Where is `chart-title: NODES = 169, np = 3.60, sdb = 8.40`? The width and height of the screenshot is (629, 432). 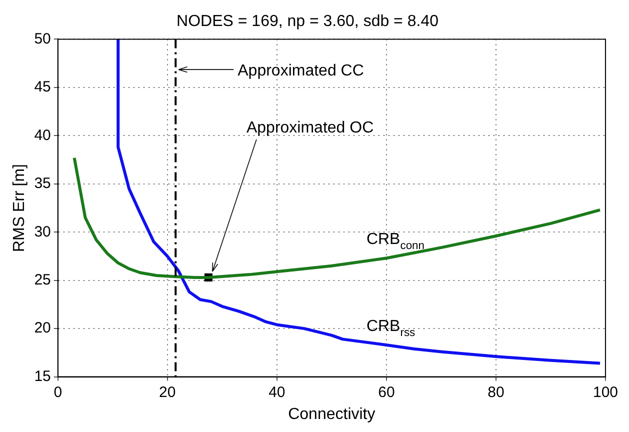
chart-title: NODES = 169, np = 3.60, sdb = 8.40 is located at coordinates (307, 21).